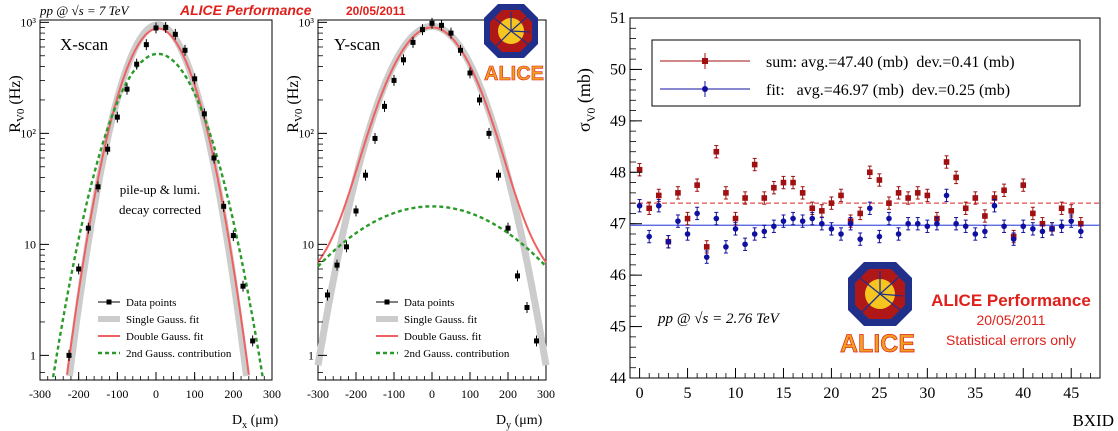  What do you see at coordinates (151, 303) in the screenshot?
I see `xscan-legend-label: Data points` at bounding box center [151, 303].